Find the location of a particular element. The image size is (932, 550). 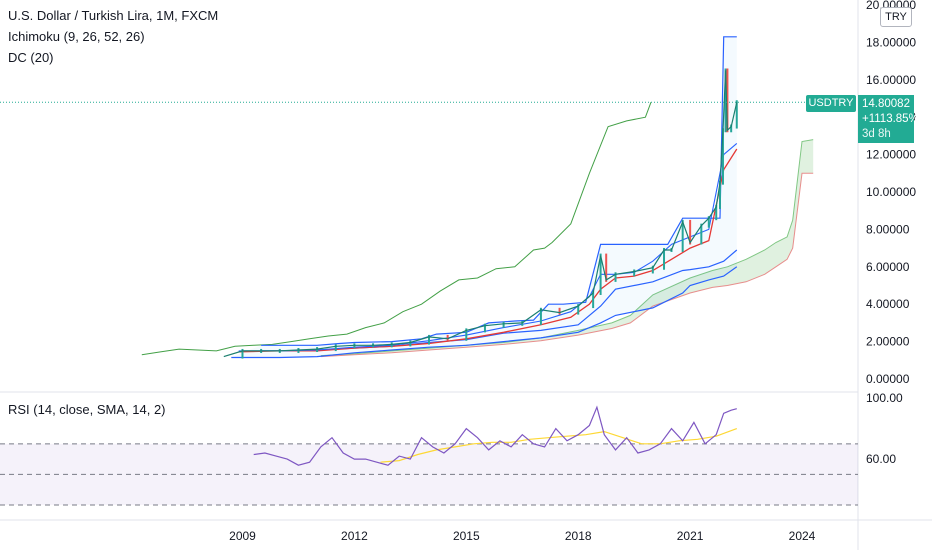

price-tick-label: 4.00000 is located at coordinates (888, 304).